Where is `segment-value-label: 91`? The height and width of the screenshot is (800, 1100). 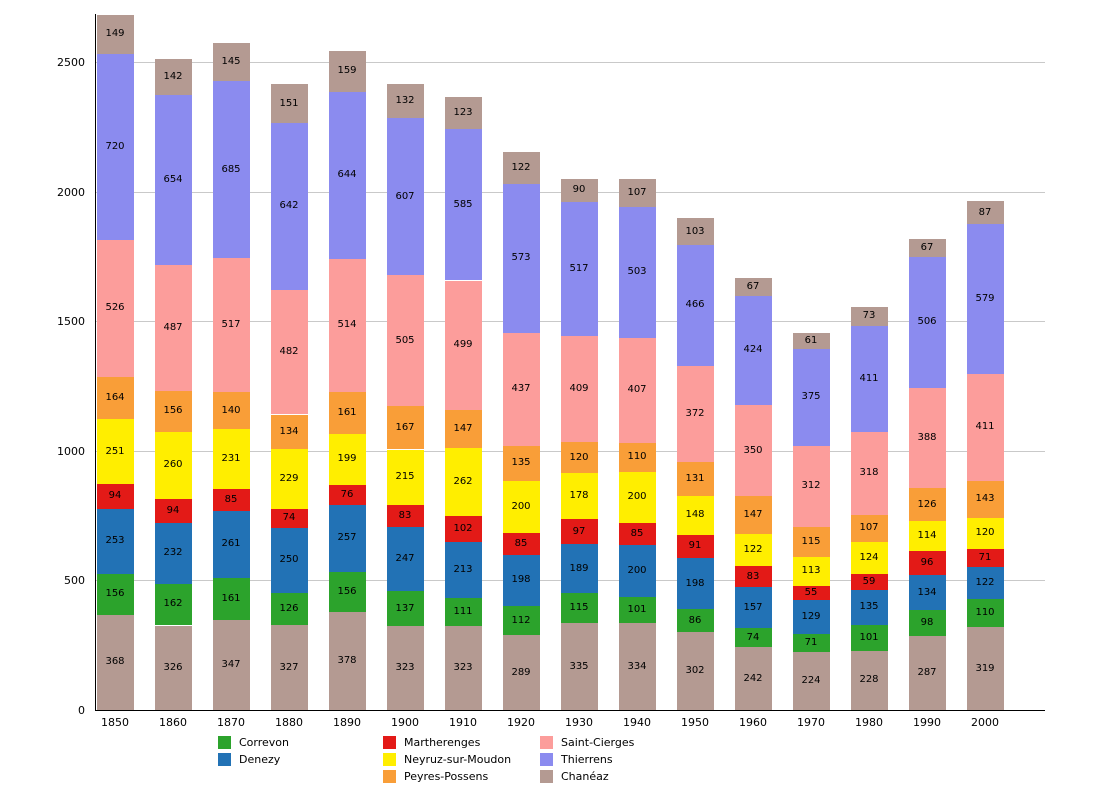 segment-value-label: 91 is located at coordinates (695, 546).